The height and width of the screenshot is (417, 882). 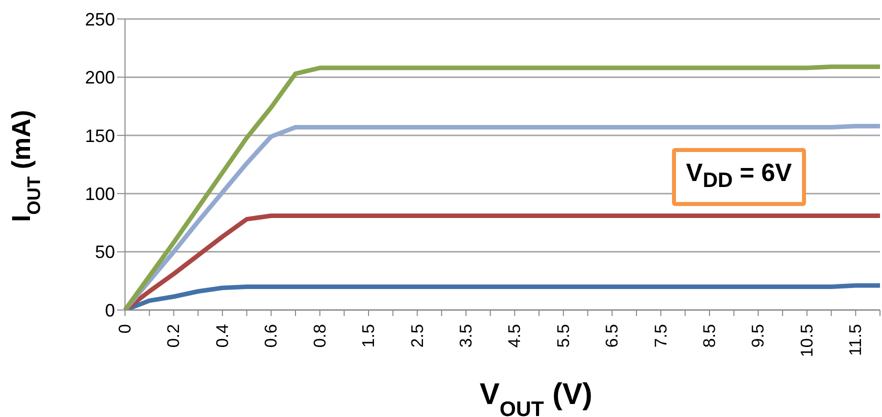 I want to click on y-tick-label: 100, so click(x=99, y=194).